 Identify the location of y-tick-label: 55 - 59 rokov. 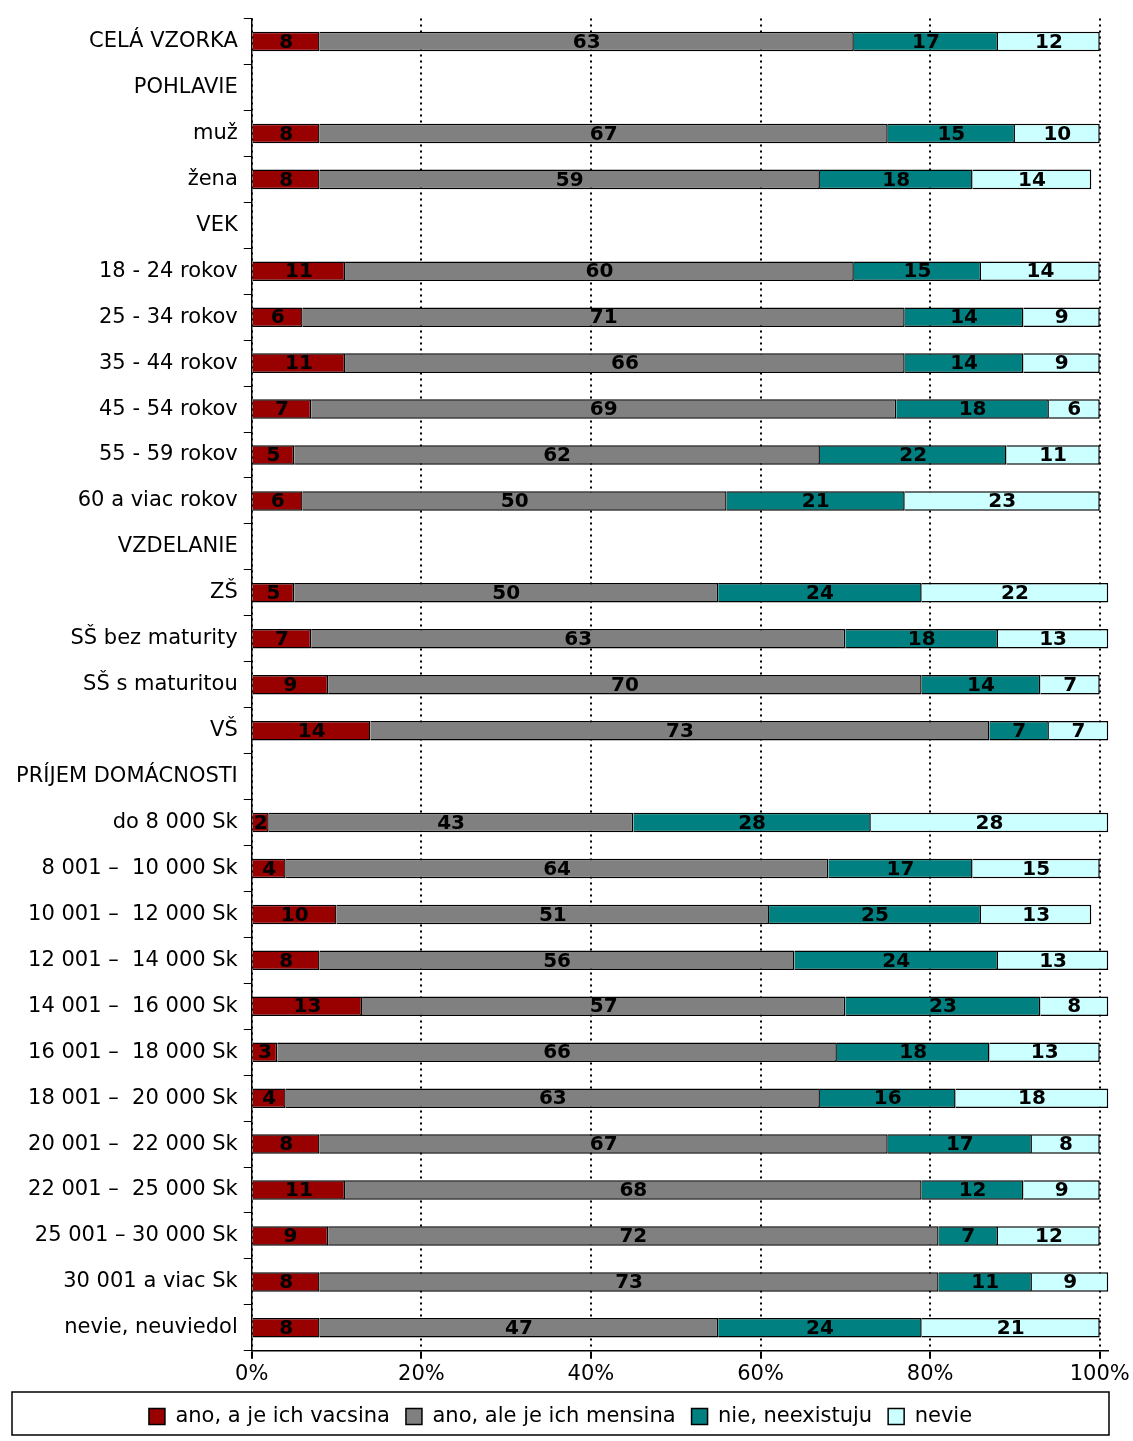
(168, 453).